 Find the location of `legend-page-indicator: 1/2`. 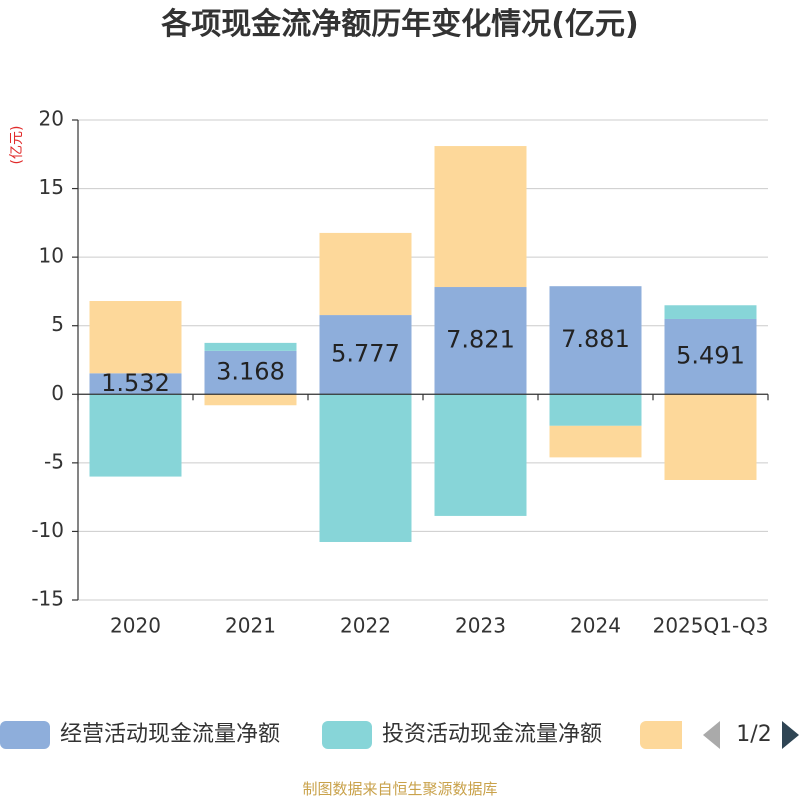

legend-page-indicator: 1/2 is located at coordinates (754, 734).